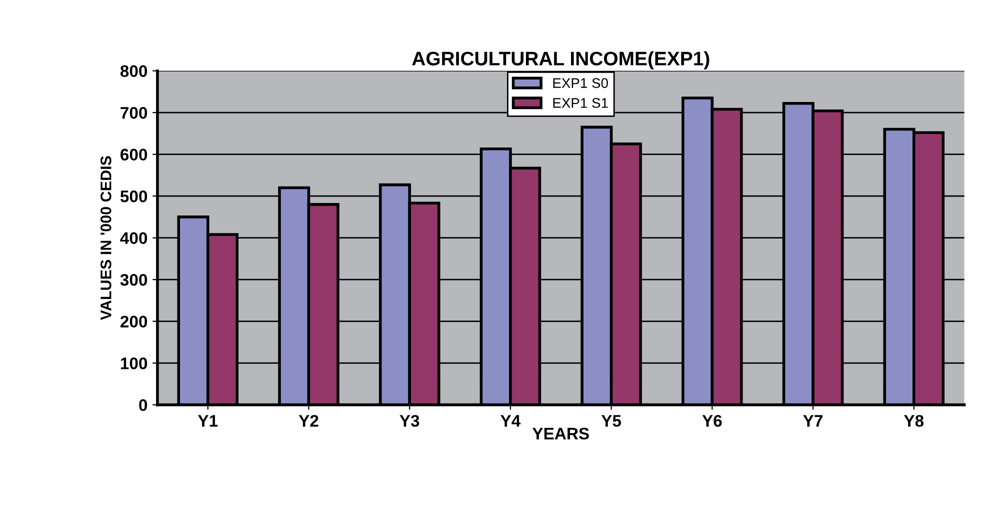 The image size is (984, 506). Describe the element at coordinates (580, 103) in the screenshot. I see `legend-label: EXP1 S1` at that location.